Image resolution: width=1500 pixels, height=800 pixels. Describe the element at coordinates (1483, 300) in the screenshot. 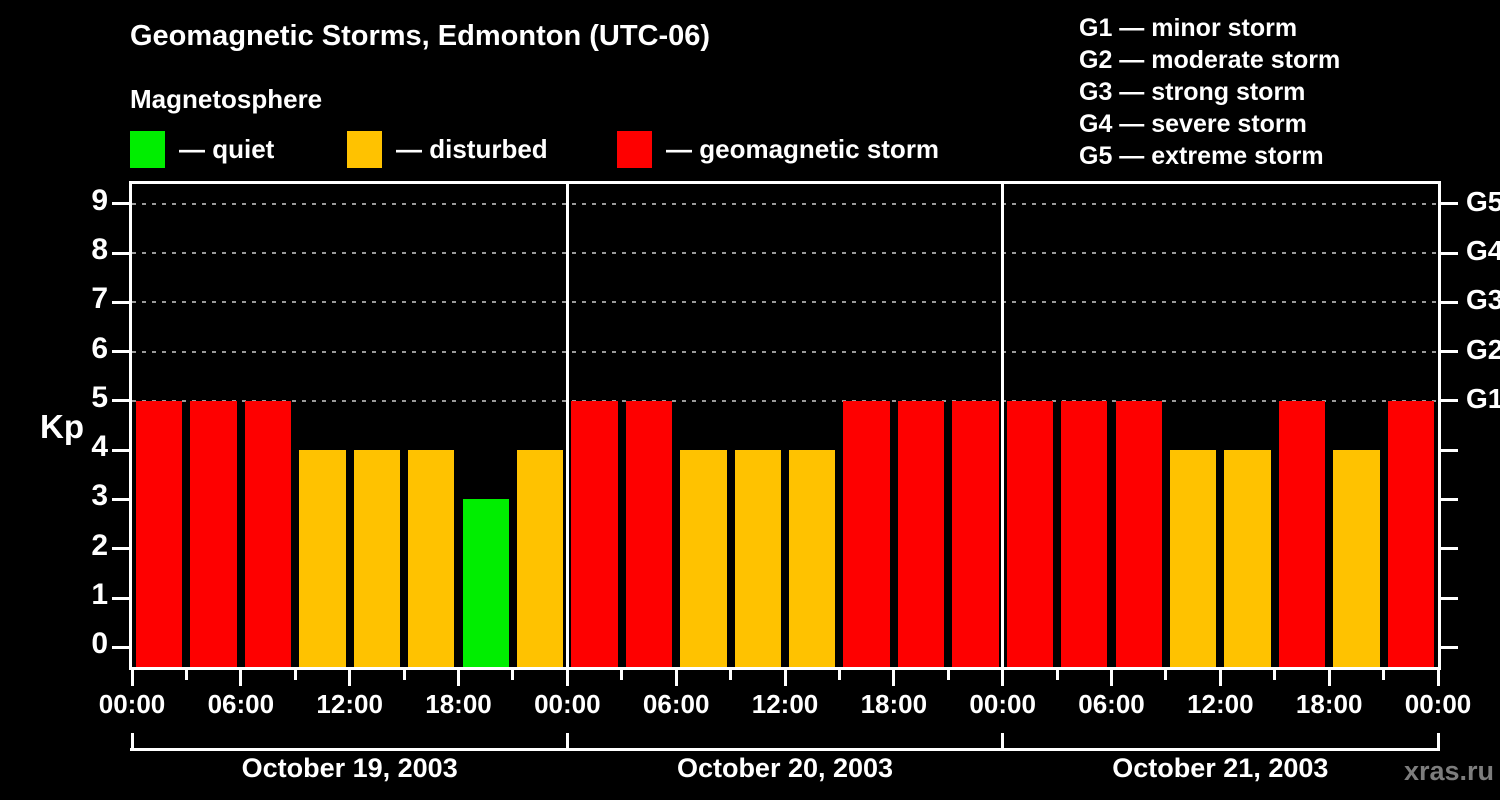

I see `g-scale-label: G3` at that location.